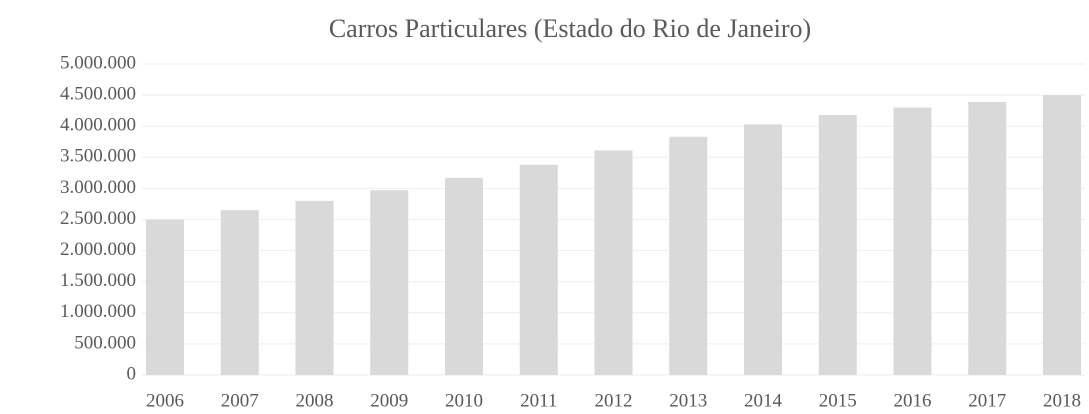 The image size is (1089, 414). What do you see at coordinates (98, 156) in the screenshot?
I see `y-tick-label: 3.500.000` at bounding box center [98, 156].